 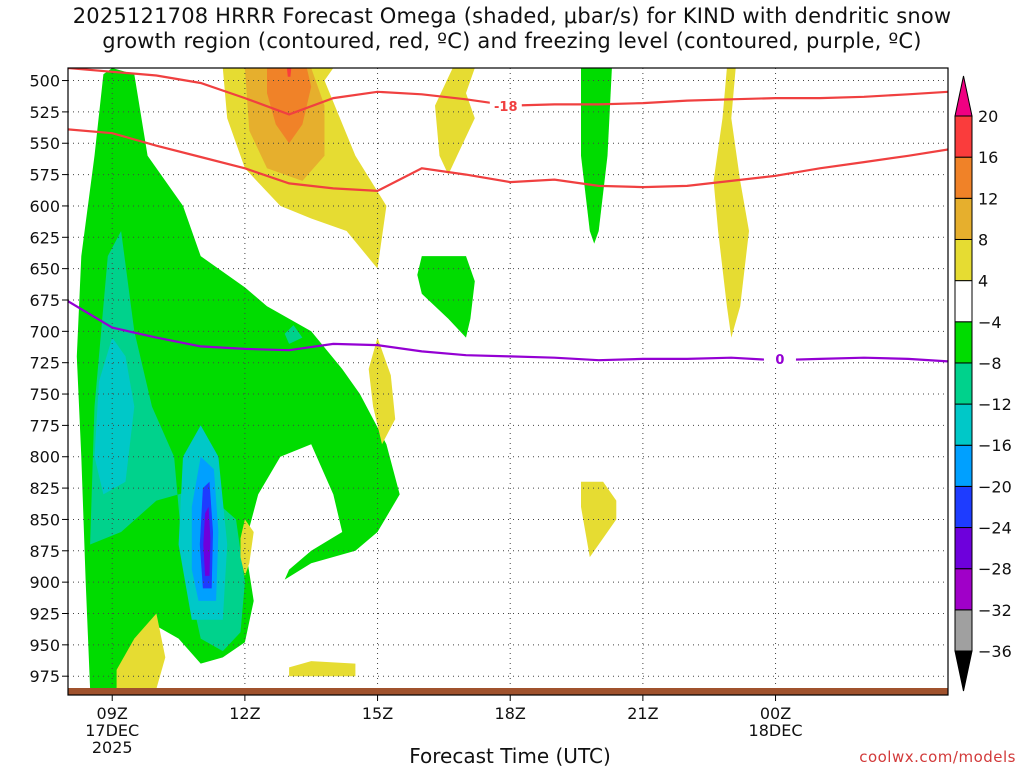 What do you see at coordinates (983, 281) in the screenshot?
I see `colorbar-label: 4` at bounding box center [983, 281].